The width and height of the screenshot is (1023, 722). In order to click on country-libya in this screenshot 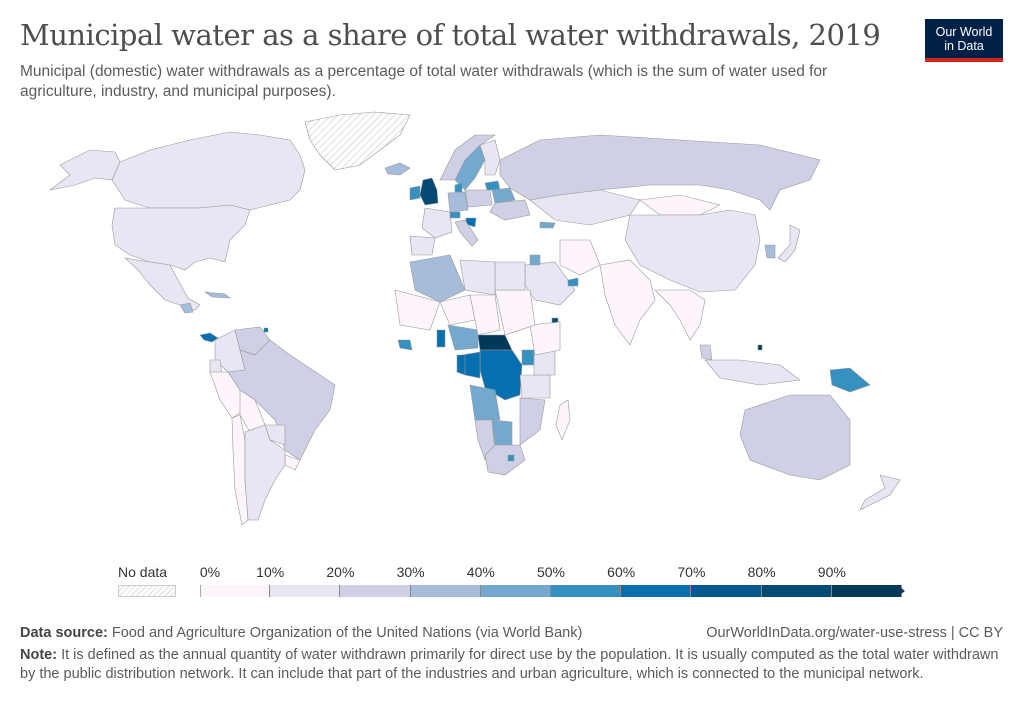, I will do `click(477, 277)`.